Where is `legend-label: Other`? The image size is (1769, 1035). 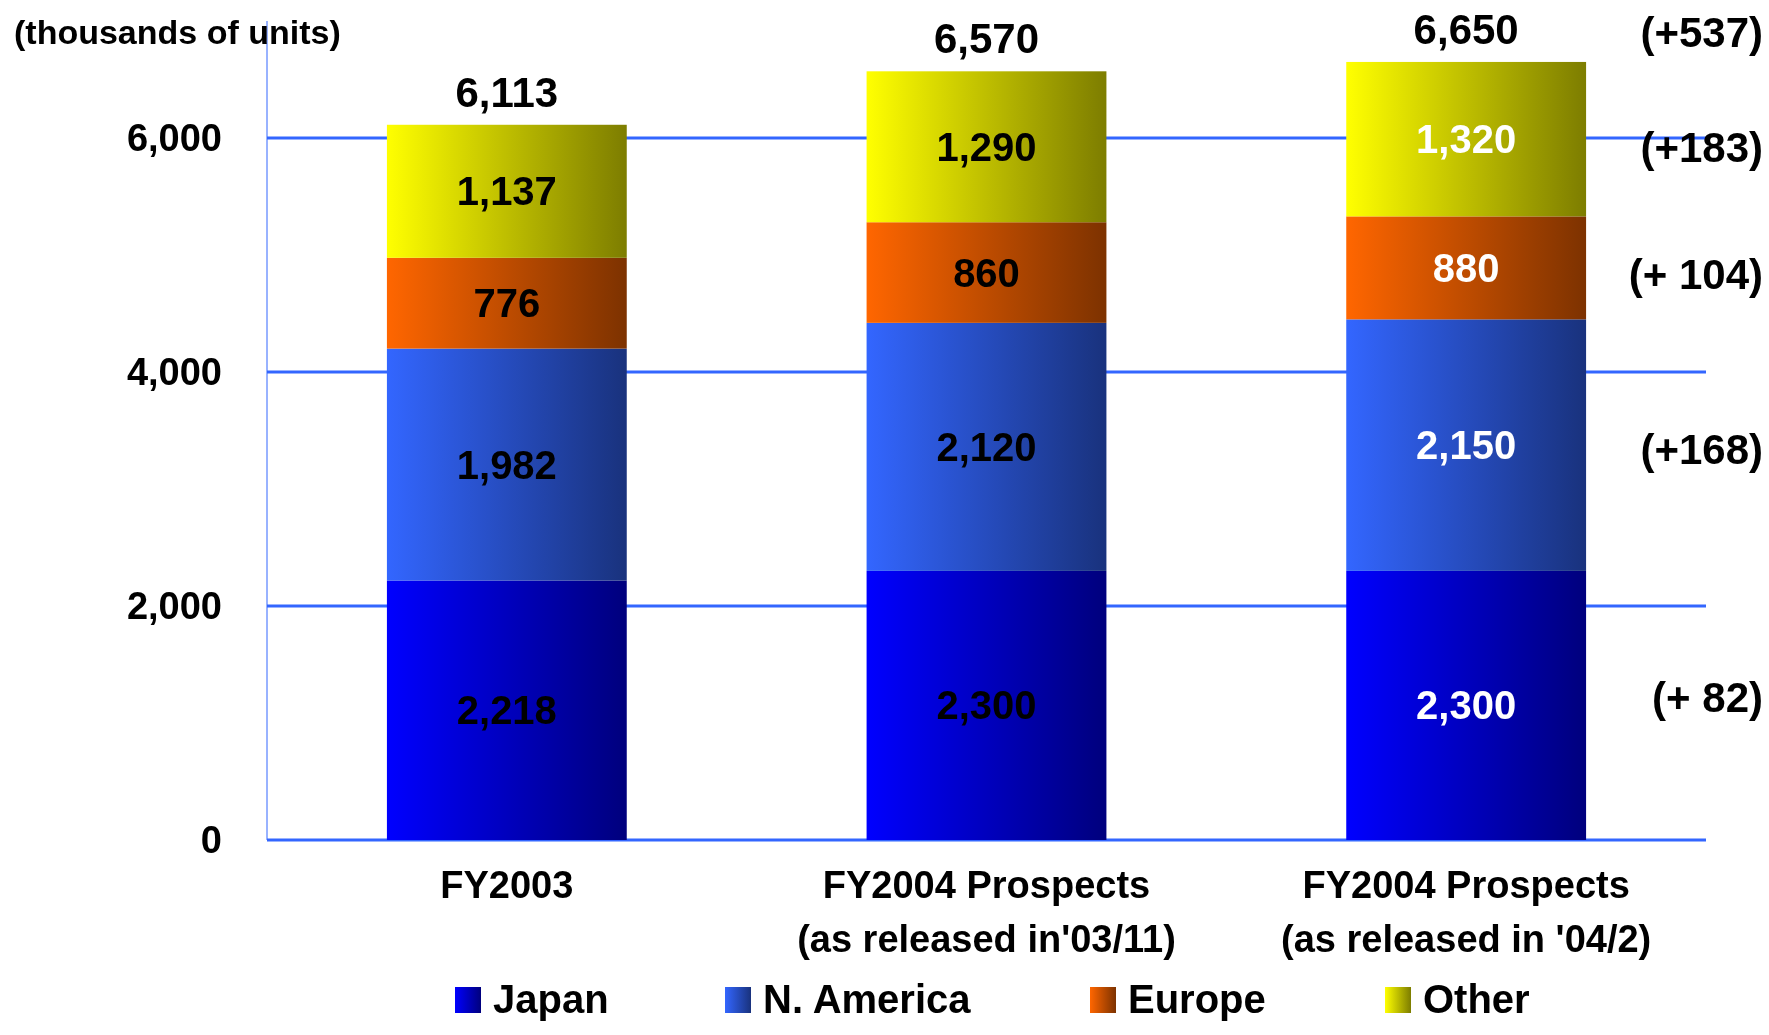 legend-label: Other is located at coordinates (1476, 999).